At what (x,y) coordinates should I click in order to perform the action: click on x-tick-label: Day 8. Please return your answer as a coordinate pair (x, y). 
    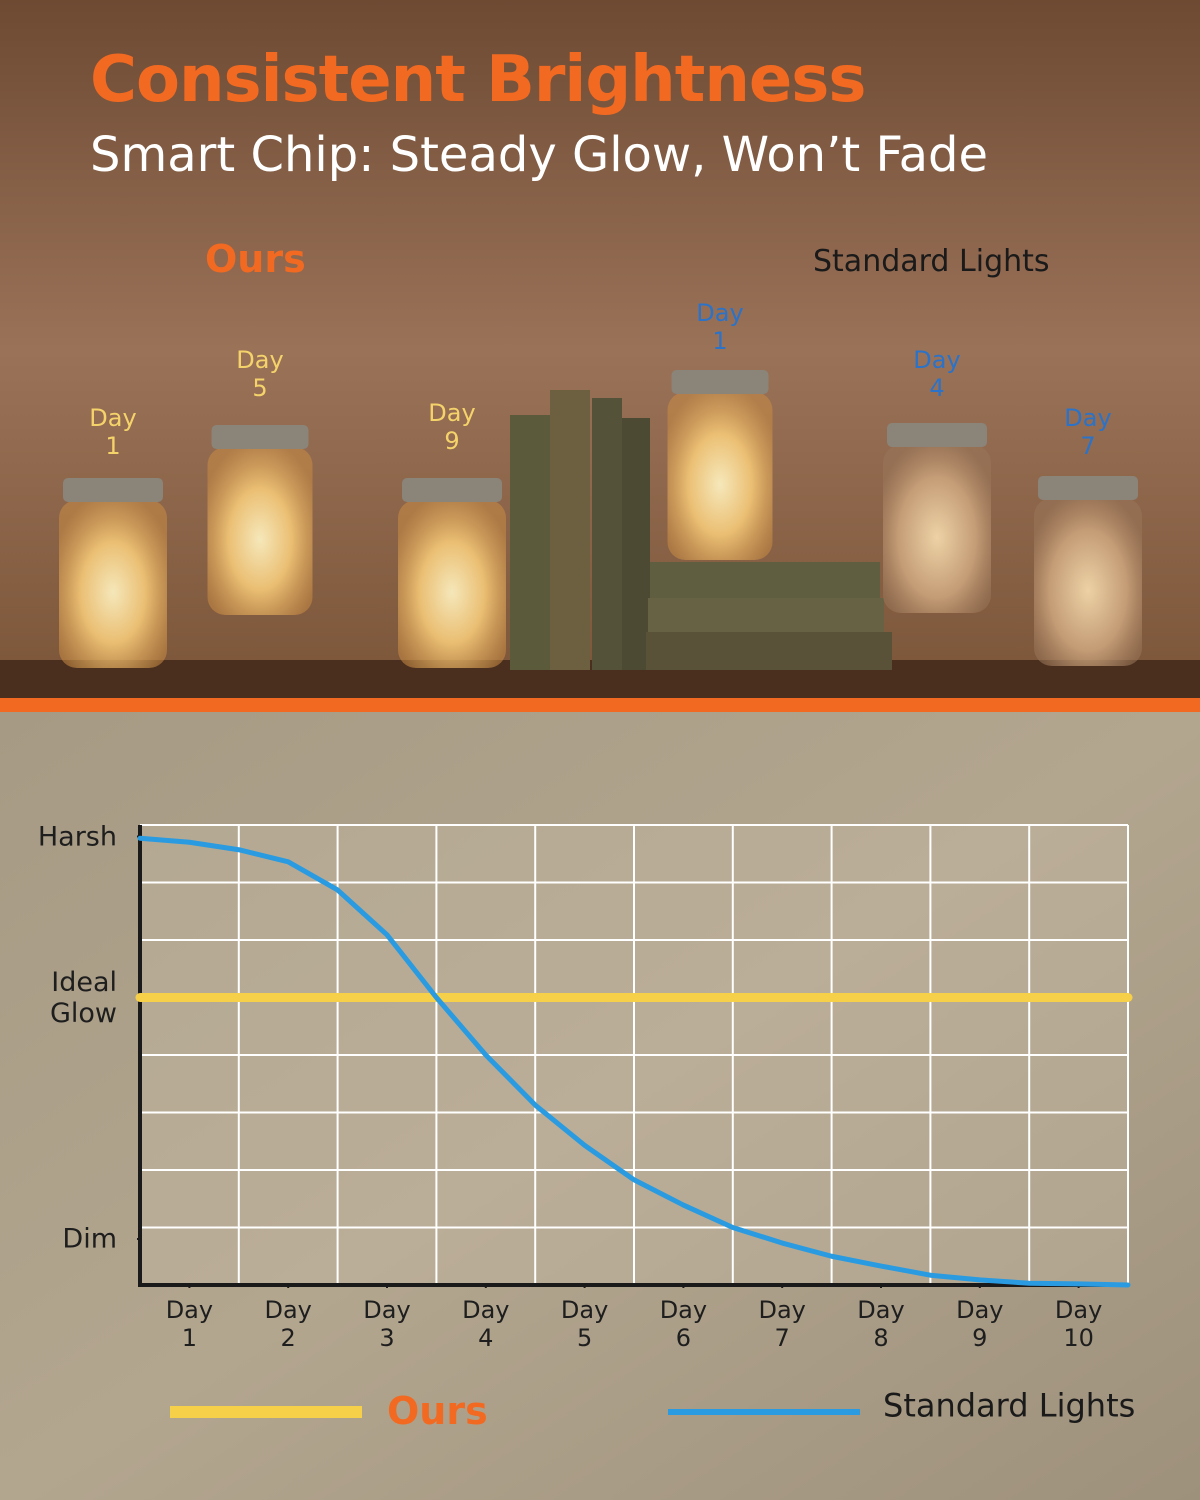
    Looking at the image, I should click on (881, 1324).